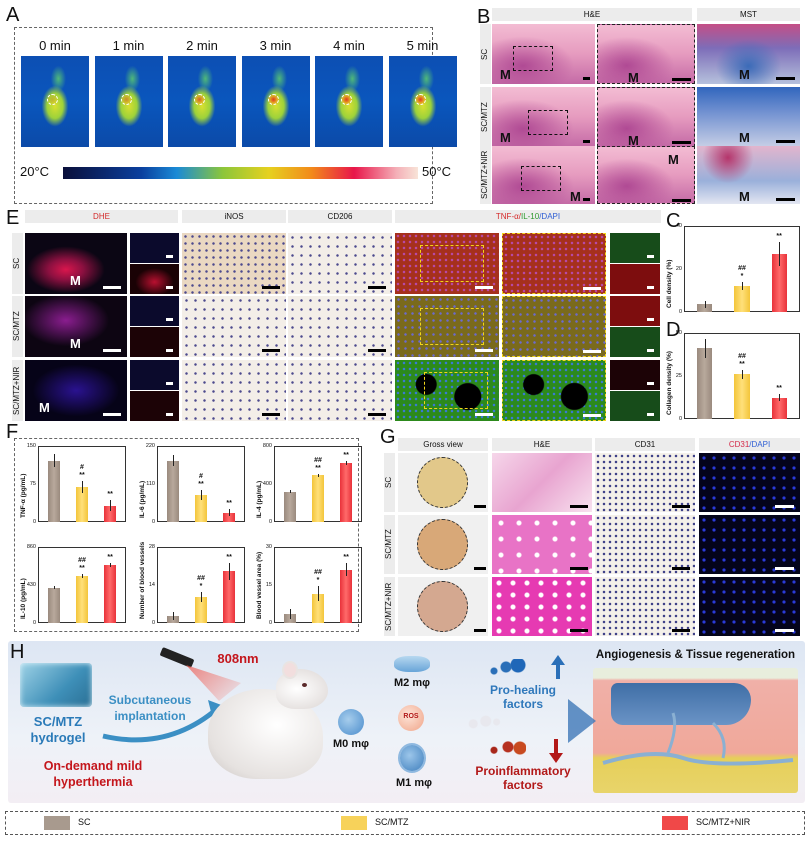 The height and width of the screenshot is (841, 810). I want to click on row-header-e: SC/MTZ+NIR, so click(17, 390).